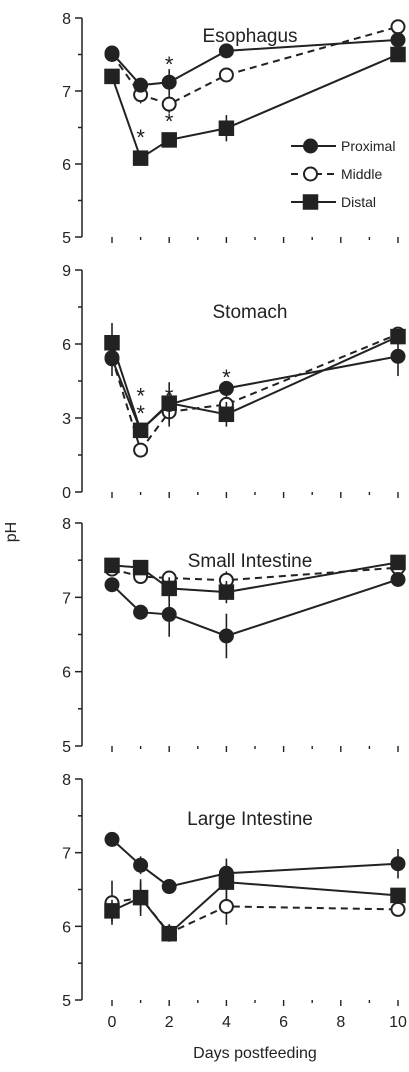  I want to click on x-tick-label: 4, so click(226, 1022).